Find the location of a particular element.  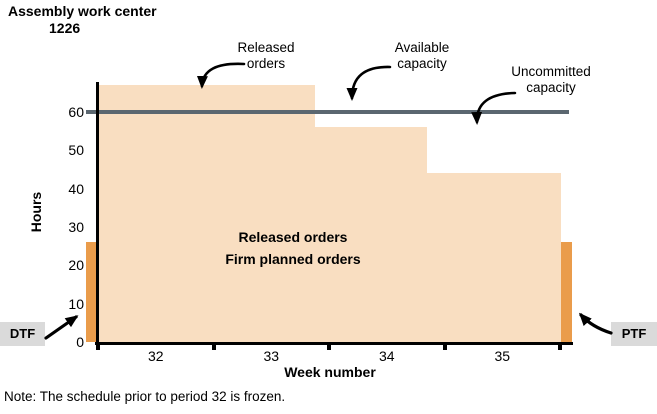

ptf-tag: PTF is located at coordinates (634, 334).